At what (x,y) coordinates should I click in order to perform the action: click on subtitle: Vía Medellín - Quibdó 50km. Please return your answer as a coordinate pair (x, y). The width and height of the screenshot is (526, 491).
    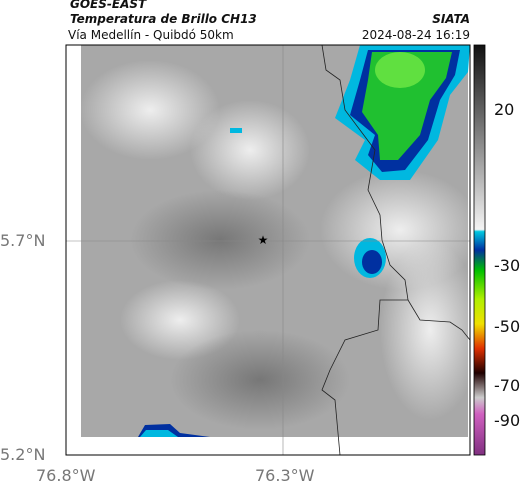
    Looking at the image, I should click on (151, 35).